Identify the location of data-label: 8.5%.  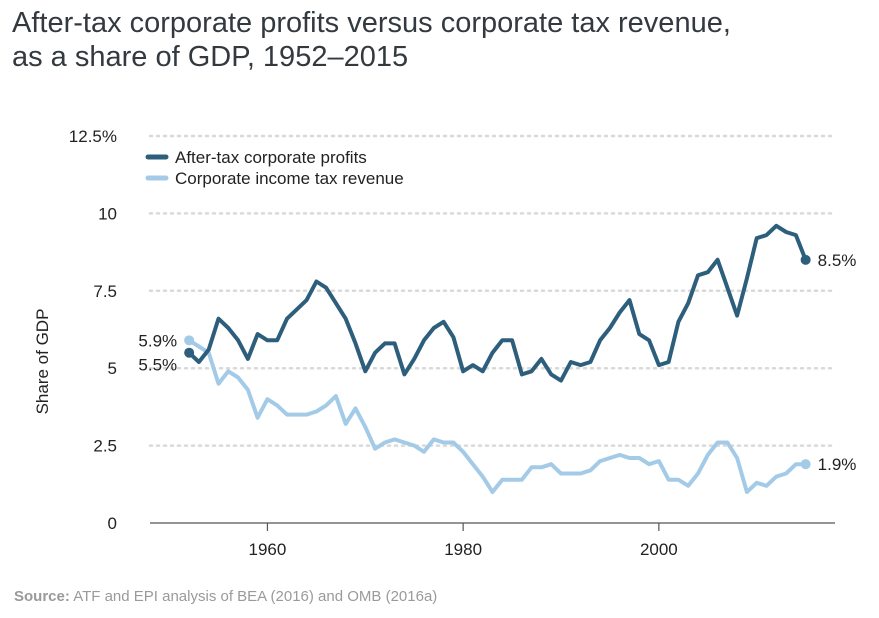
(837, 260).